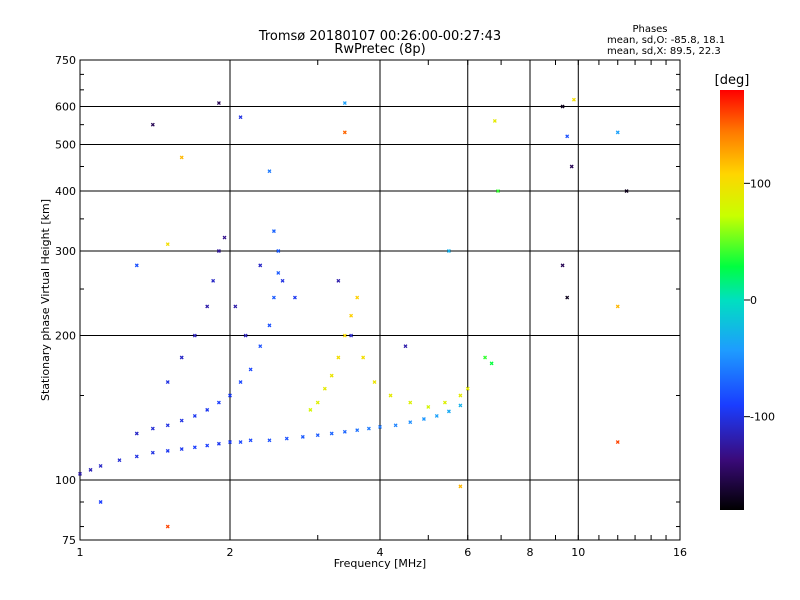 This screenshot has height=600, width=800. What do you see at coordinates (760, 183) in the screenshot?
I see `colorbar-tick-label: 100` at bounding box center [760, 183].